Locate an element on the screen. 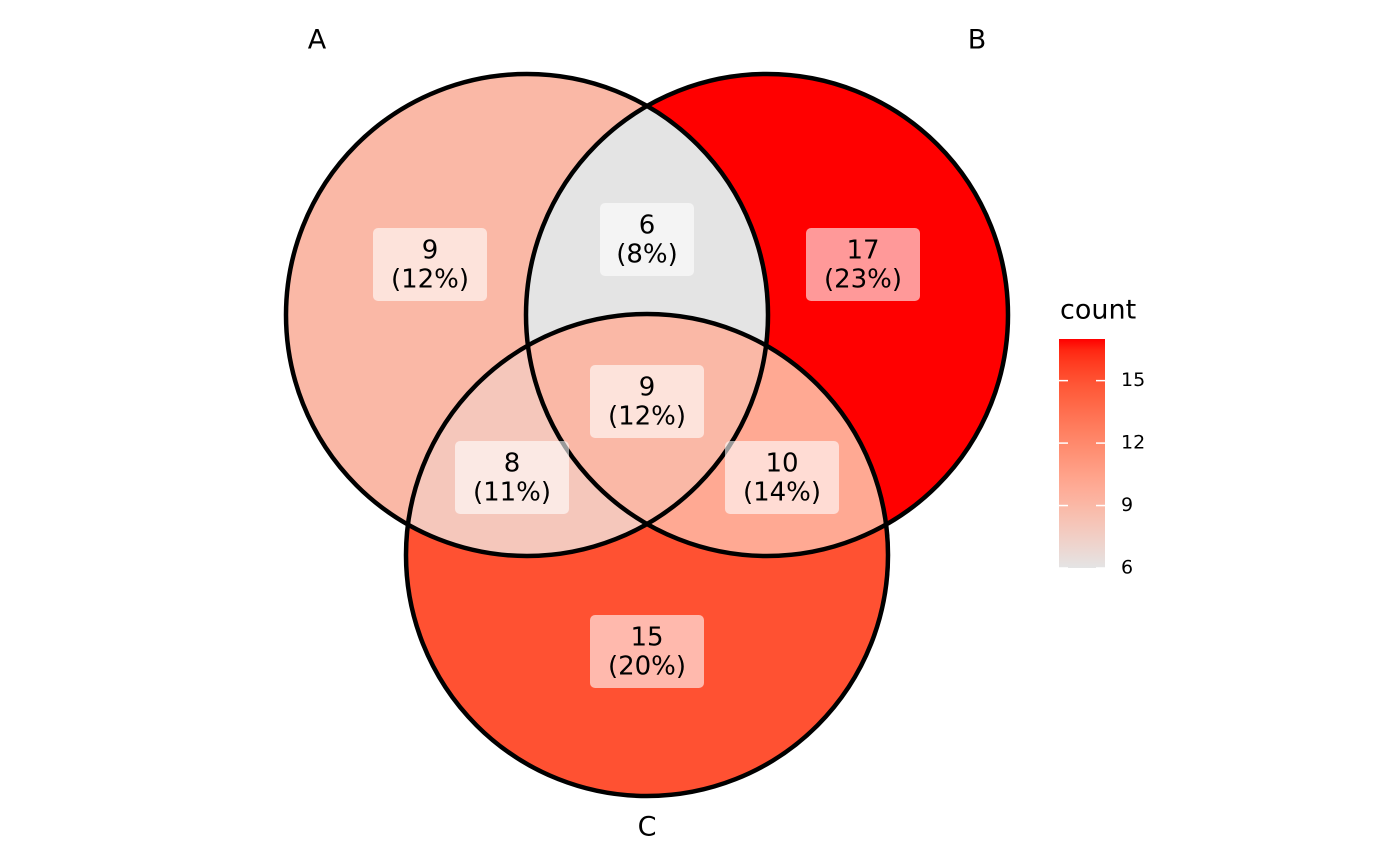  percent-label: (11%) is located at coordinates (512, 493).